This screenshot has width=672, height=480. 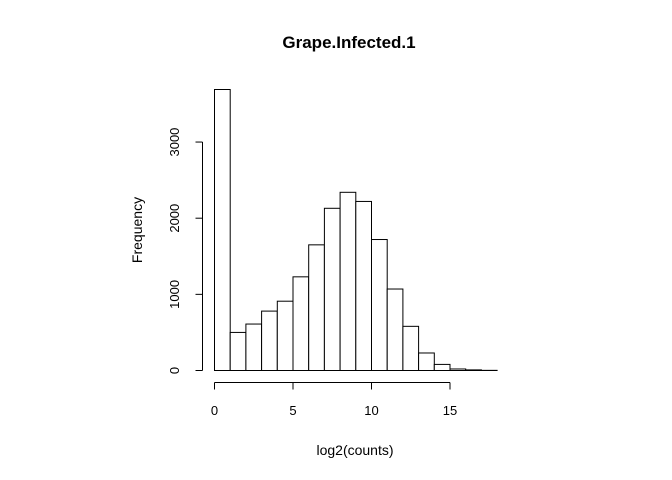 I want to click on chart-title: Grape.Infected.1, so click(x=348, y=42).